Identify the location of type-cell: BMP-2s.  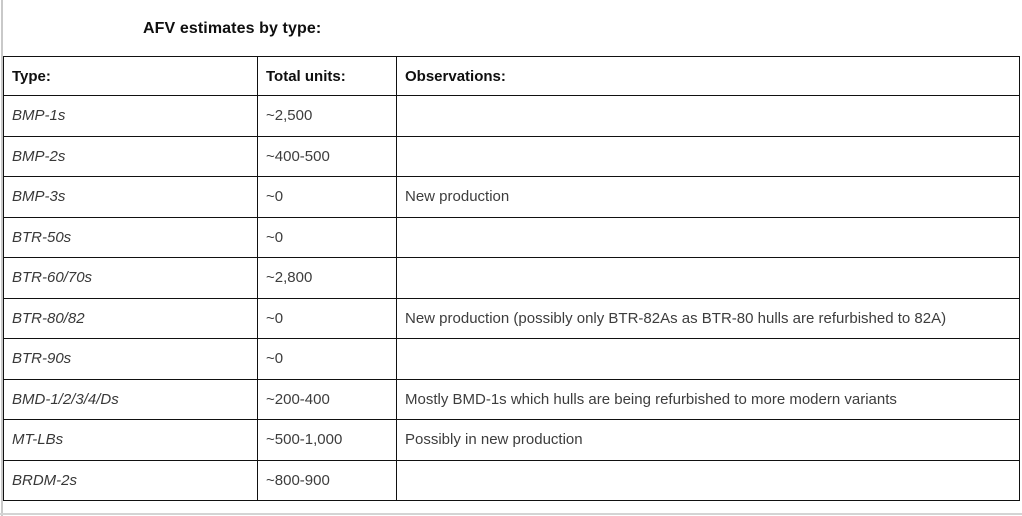
(130, 156).